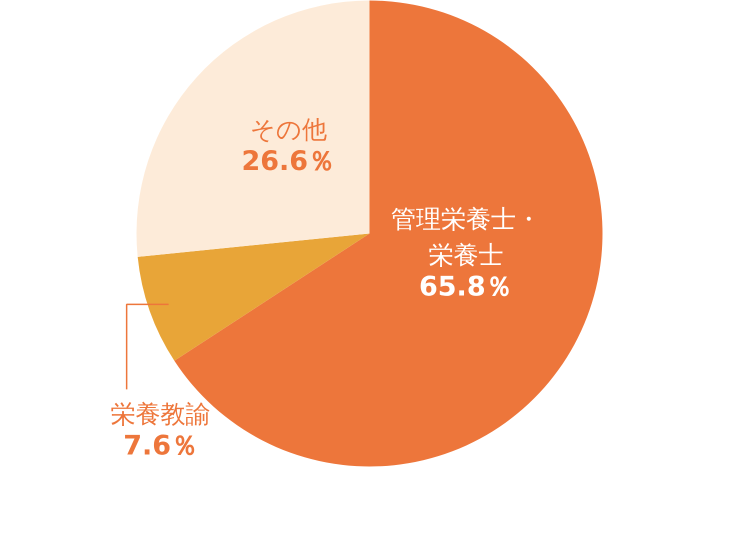 This screenshot has width=750, height=545. Describe the element at coordinates (288, 162) in the screenshot. I see `data-label: 26.6％` at that location.